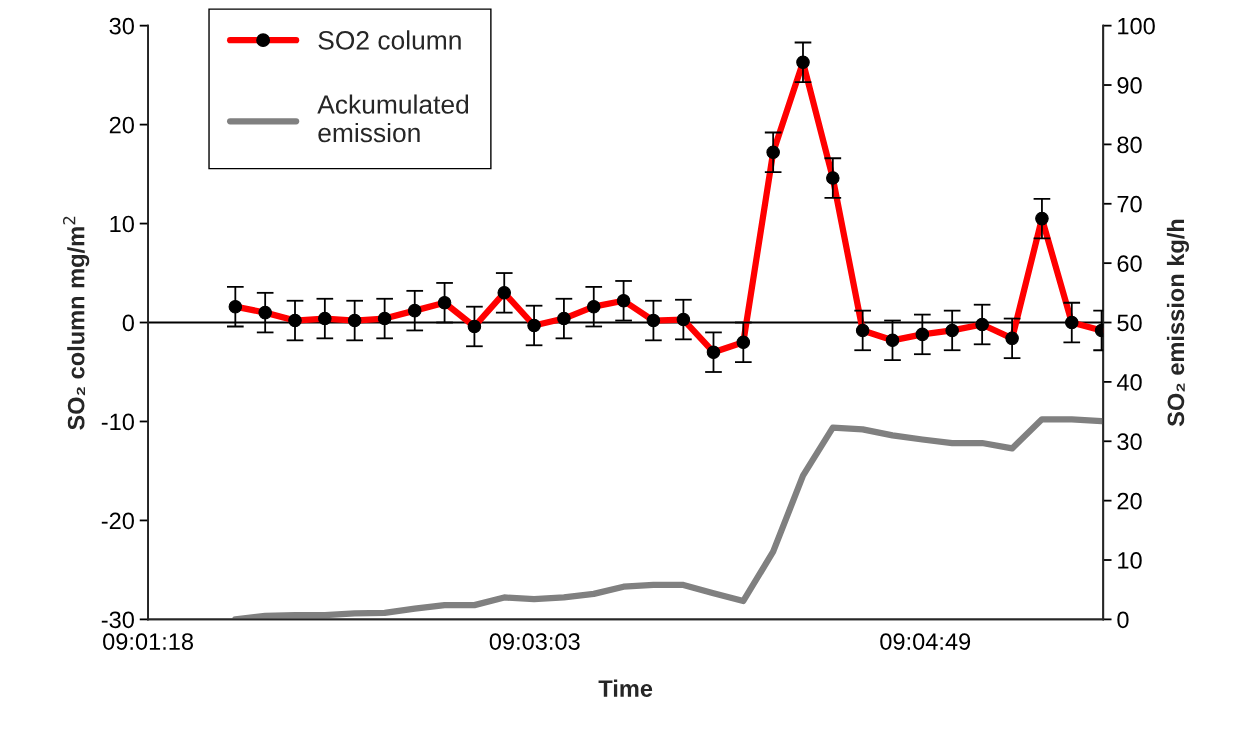  What do you see at coordinates (393, 118) in the screenshot?
I see `legend-label: Ackumulated emission` at bounding box center [393, 118].